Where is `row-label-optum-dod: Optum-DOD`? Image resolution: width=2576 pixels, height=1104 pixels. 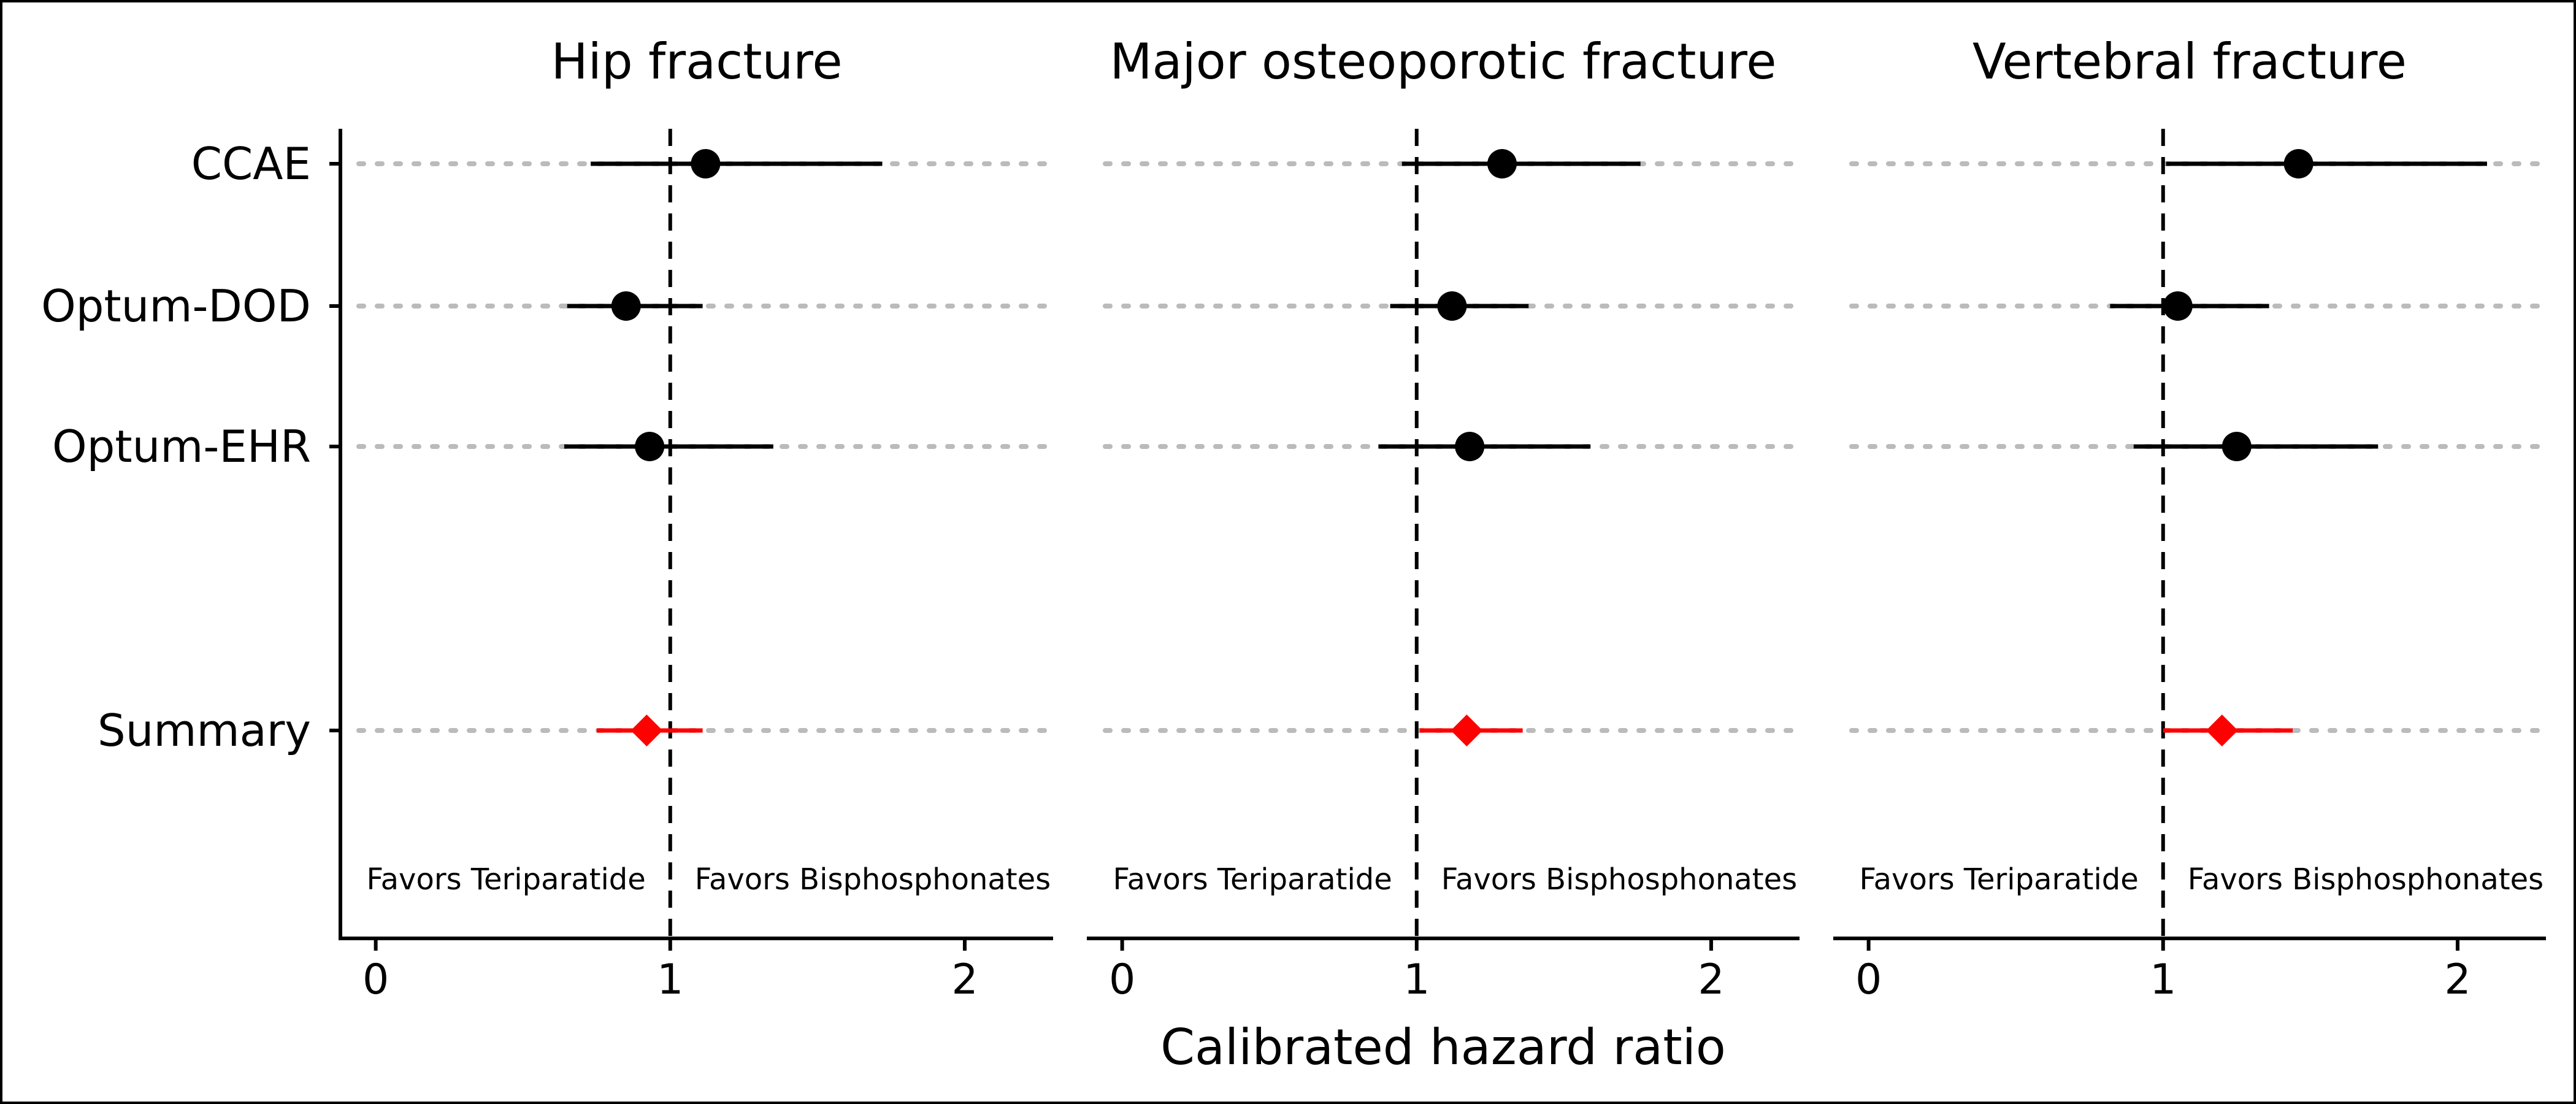 row-label-optum-dod: Optum-DOD is located at coordinates (176, 306).